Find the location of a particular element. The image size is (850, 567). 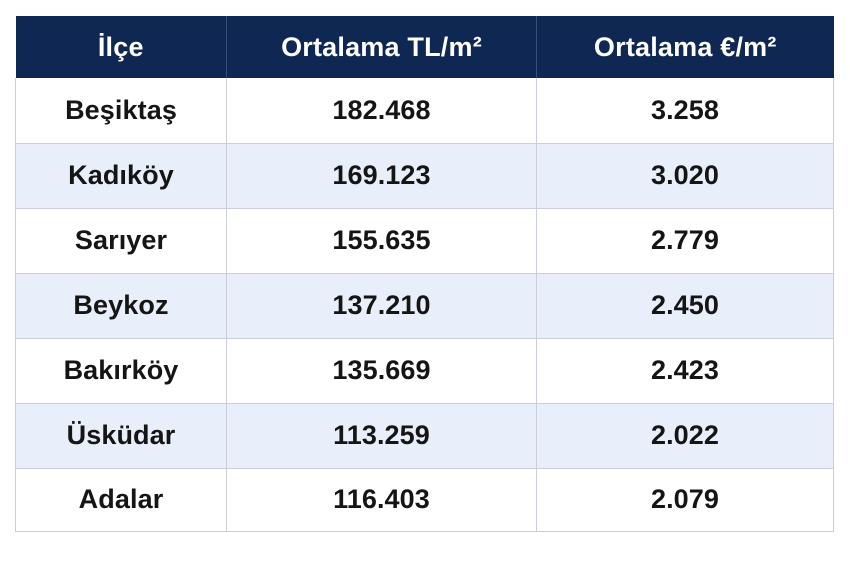

cell-eur-per-m2: 2.779 is located at coordinates (685, 241).